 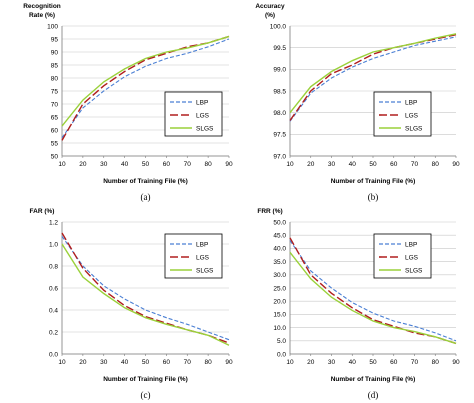 What do you see at coordinates (279, 135) in the screenshot?
I see `chart-b-ytick-label: 97.5` at bounding box center [279, 135].